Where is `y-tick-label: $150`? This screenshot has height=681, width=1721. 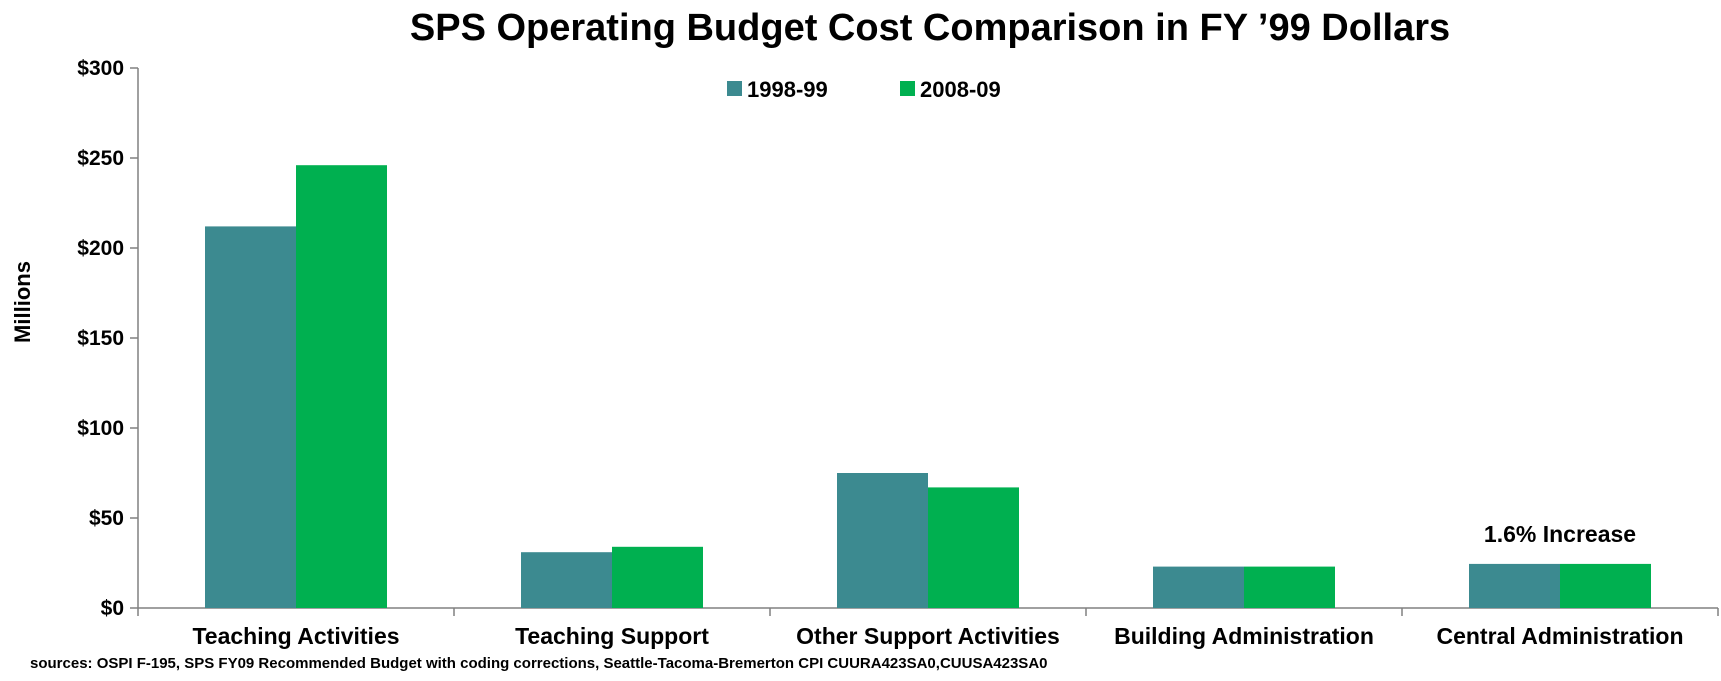 y-tick-label: $150 is located at coordinates (100, 338).